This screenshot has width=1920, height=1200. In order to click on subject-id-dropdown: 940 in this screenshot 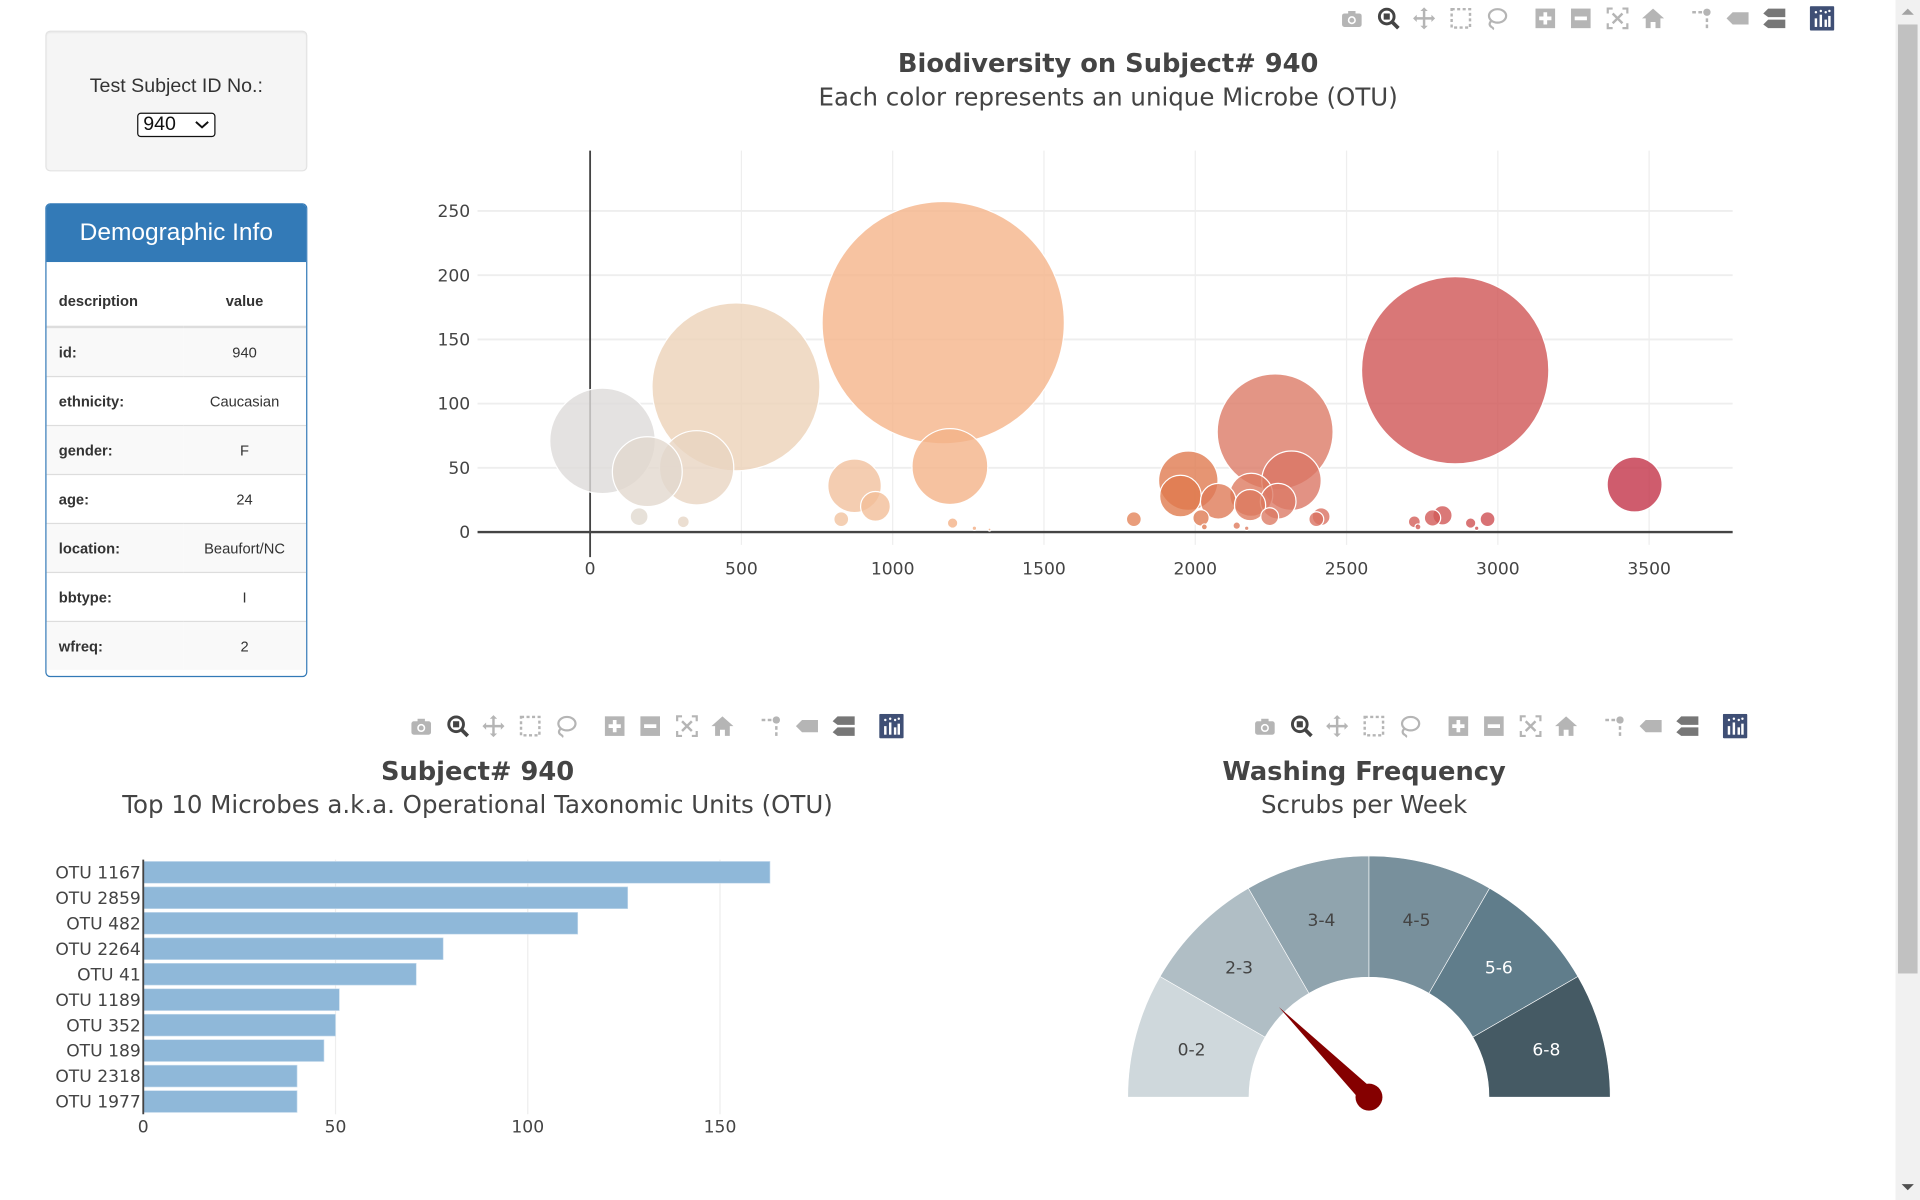, I will do `click(176, 125)`.